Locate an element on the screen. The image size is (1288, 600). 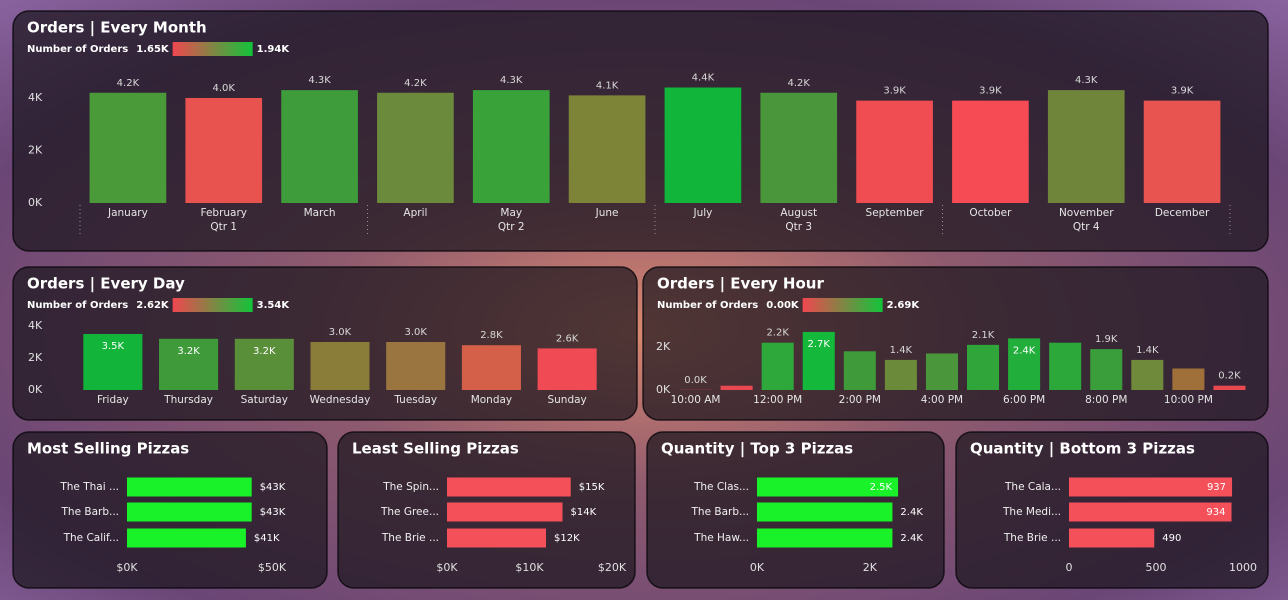
x-tick-label: December is located at coordinates (1182, 213).